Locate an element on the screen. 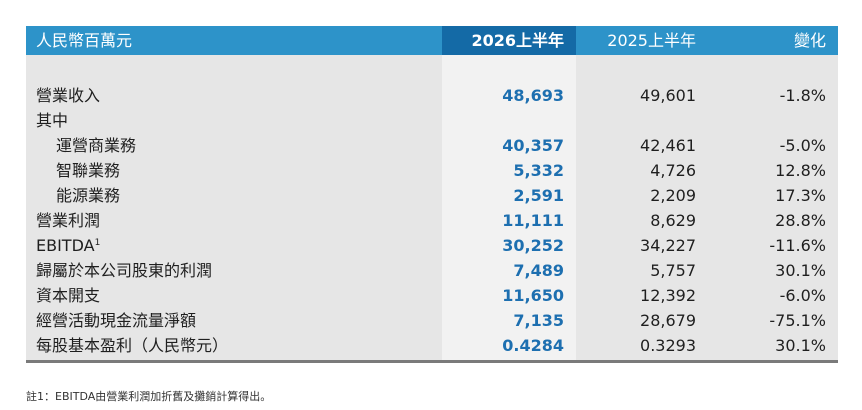 This screenshot has height=410, width=862. table-row: 運營商業務 40,357 42,461 -5.0% is located at coordinates (432, 146).